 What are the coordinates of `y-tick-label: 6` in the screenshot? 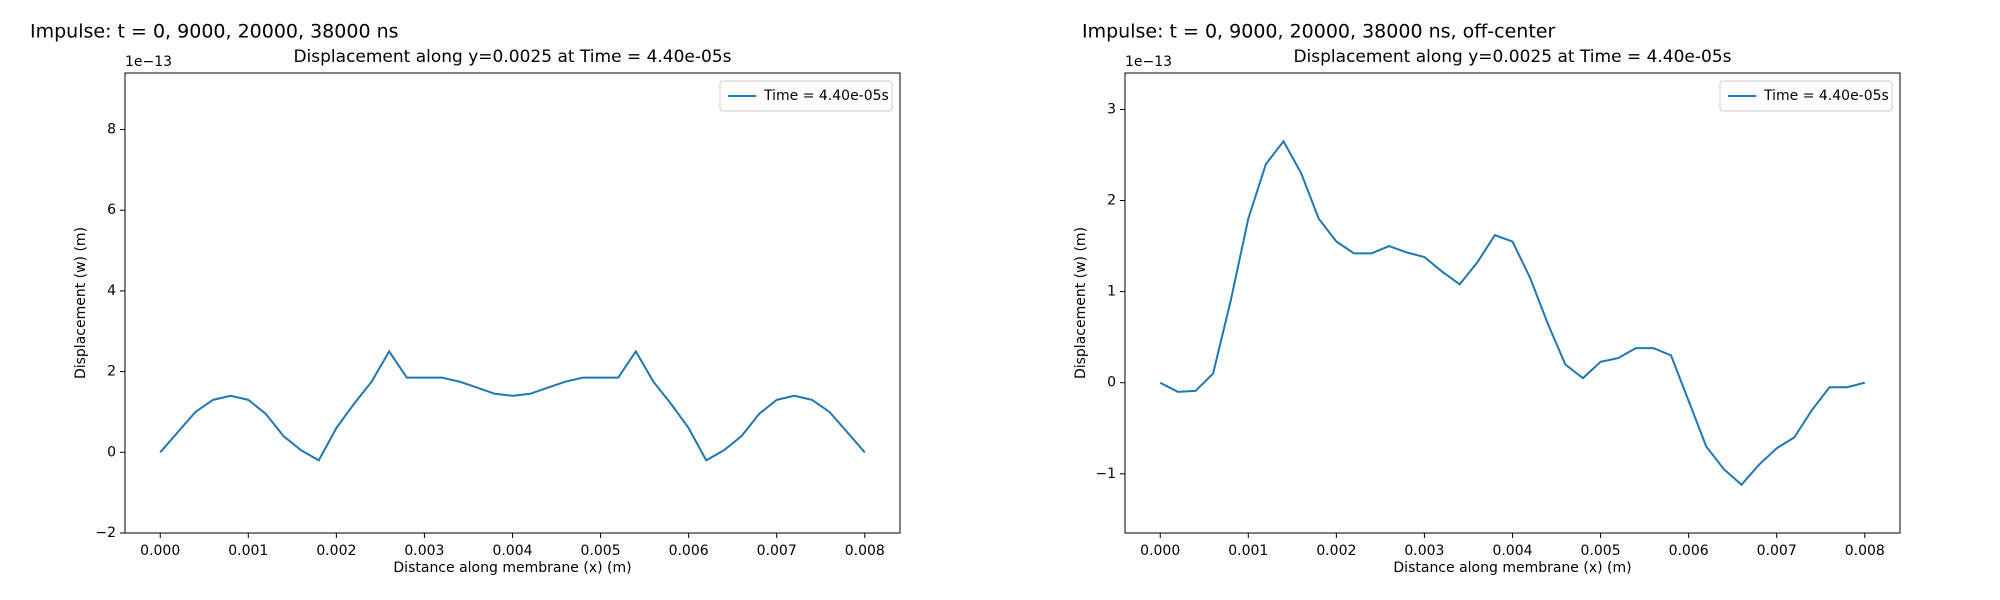 It's located at (111, 210).